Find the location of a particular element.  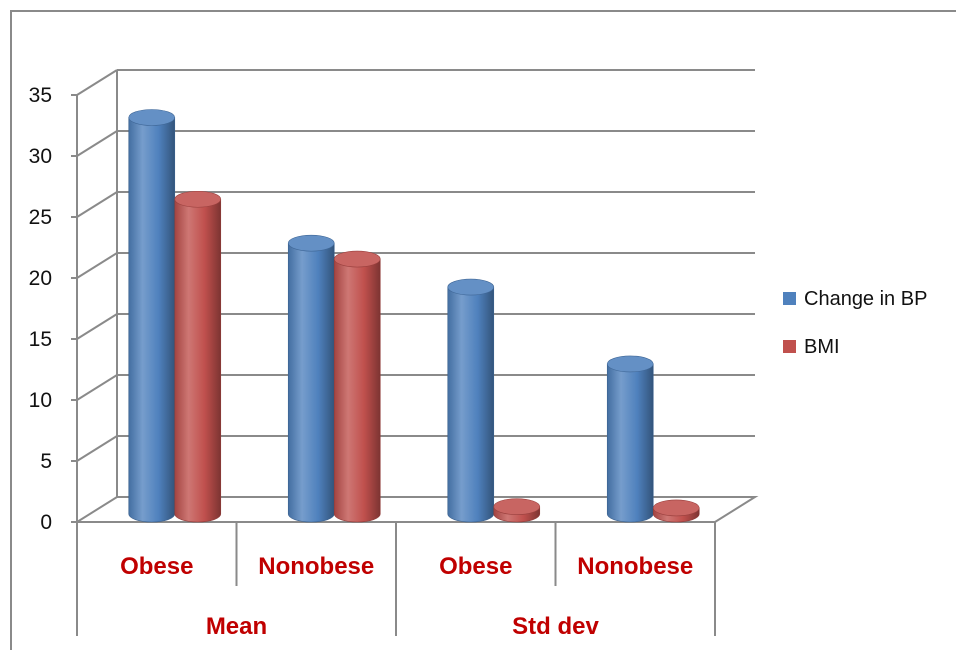

y-tick-label: 5 is located at coordinates (46, 461).